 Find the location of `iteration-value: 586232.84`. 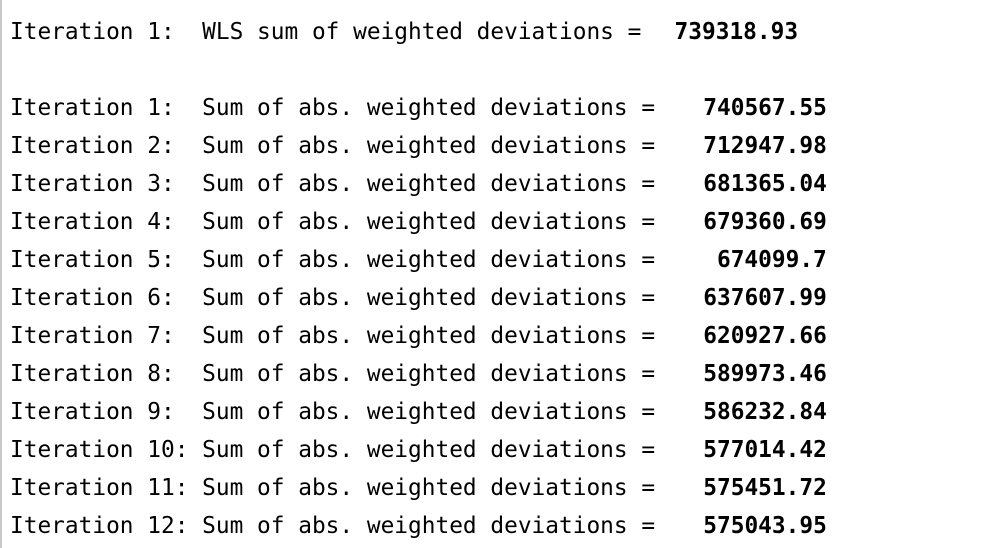

iteration-value: 586232.84 is located at coordinates (765, 412).